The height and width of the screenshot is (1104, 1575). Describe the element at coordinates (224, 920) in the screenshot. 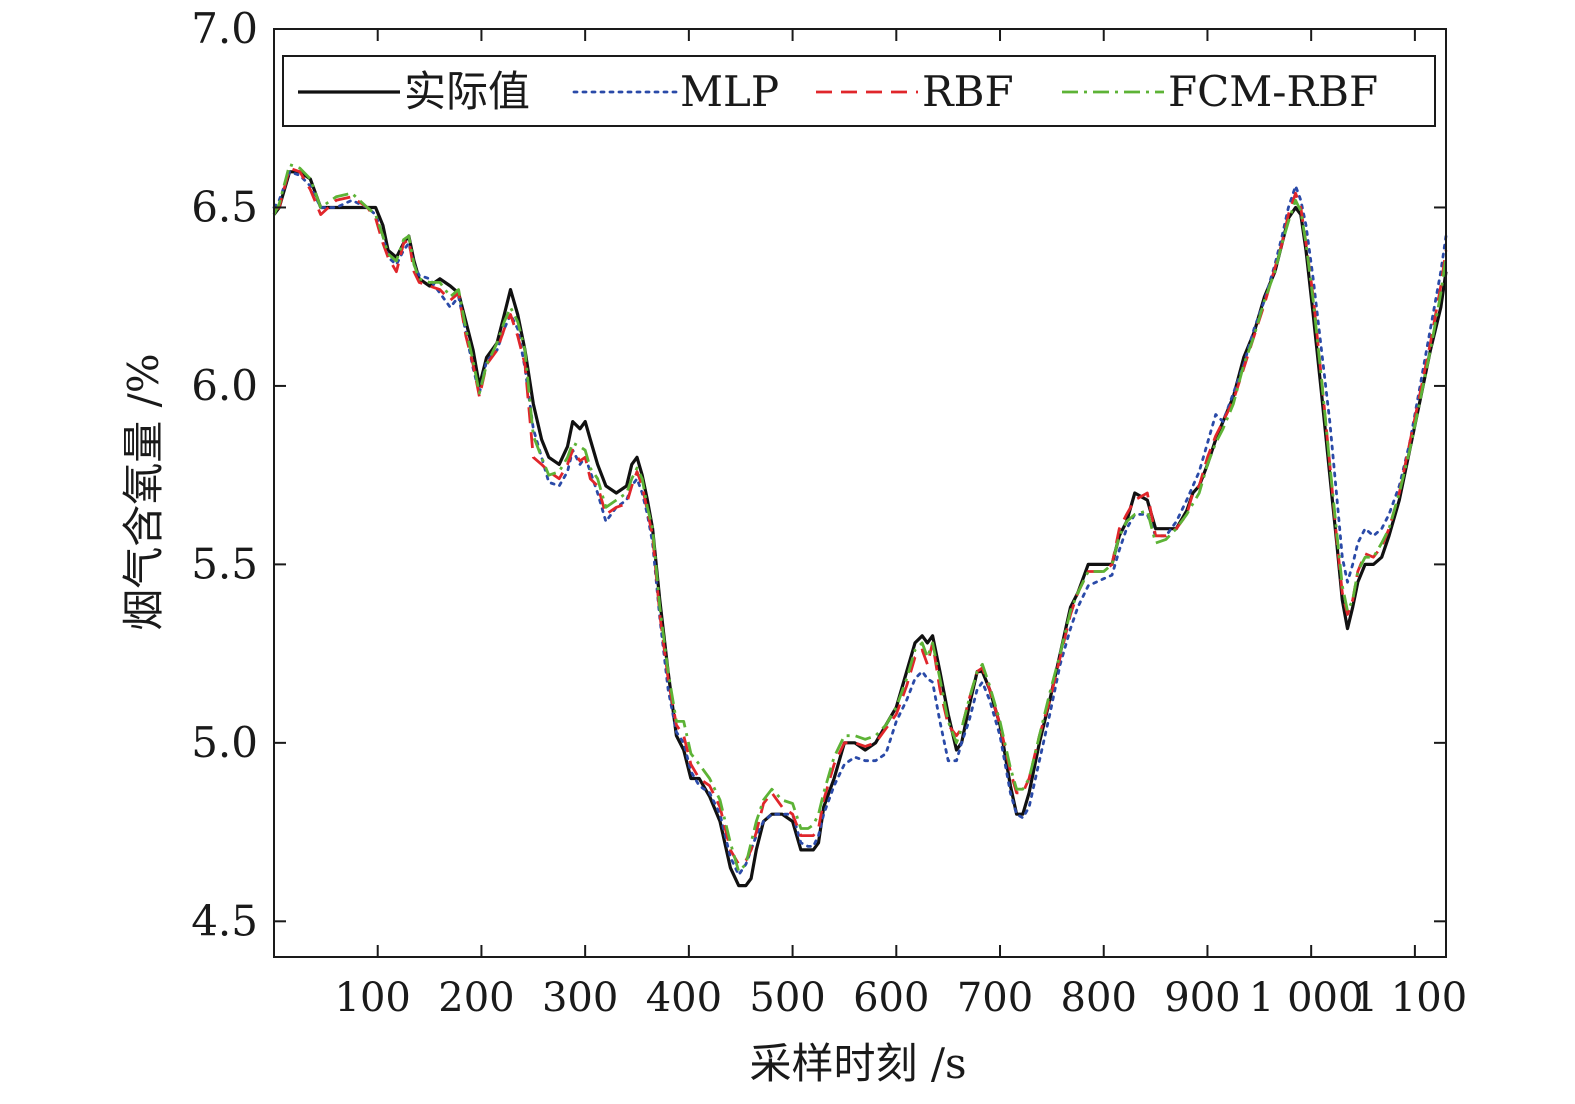

I see `y-tick-label: 4.5` at that location.